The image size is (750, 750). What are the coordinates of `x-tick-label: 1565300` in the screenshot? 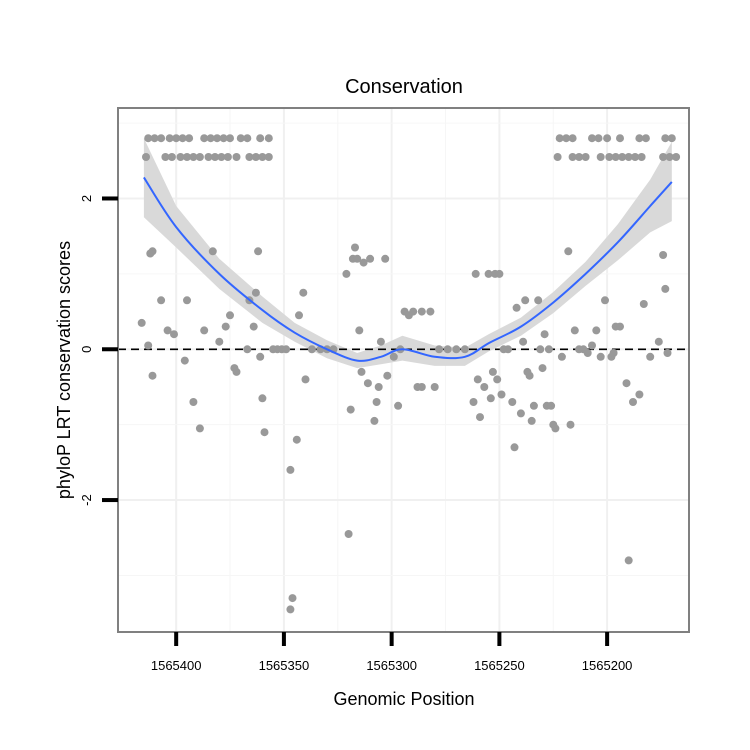 It's located at (391, 665).